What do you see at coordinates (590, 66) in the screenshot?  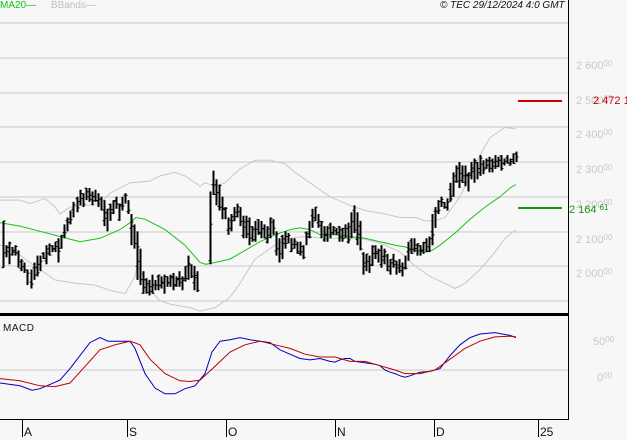 I see `price-label-int: 2 600` at bounding box center [590, 66].